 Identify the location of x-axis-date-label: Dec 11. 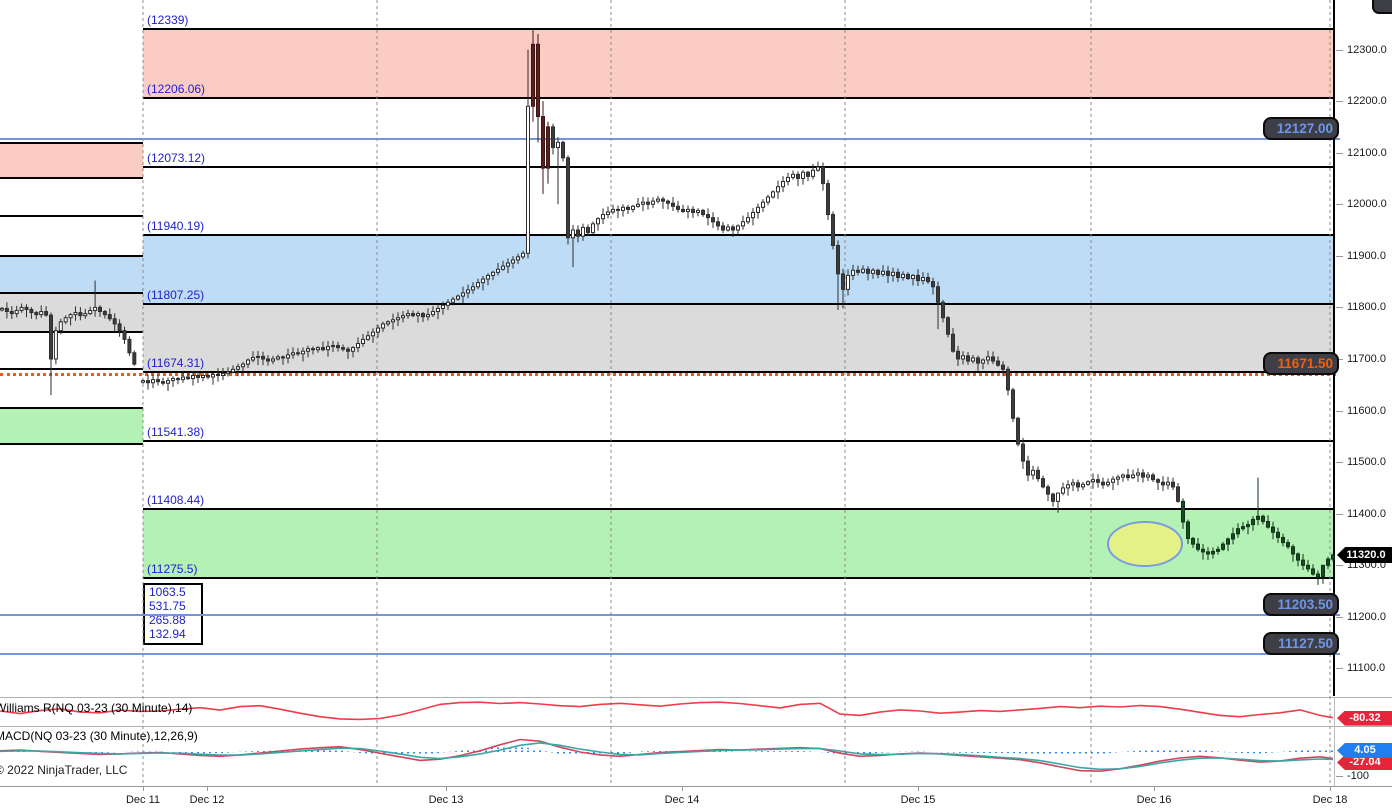
(143, 800).